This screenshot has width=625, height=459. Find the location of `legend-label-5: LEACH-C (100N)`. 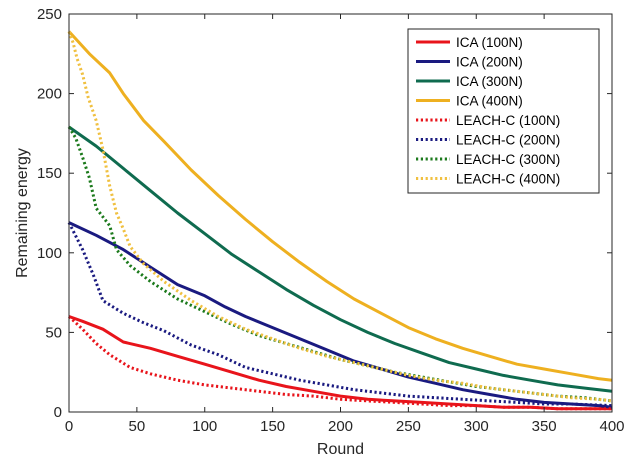

legend-label-5: LEACH-C (100N) is located at coordinates (508, 120).